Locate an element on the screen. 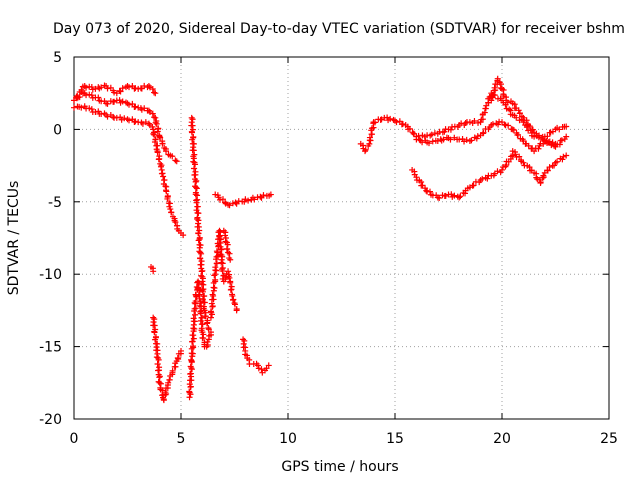 The image size is (640, 480). y-tick-label: -10 is located at coordinates (50, 275).